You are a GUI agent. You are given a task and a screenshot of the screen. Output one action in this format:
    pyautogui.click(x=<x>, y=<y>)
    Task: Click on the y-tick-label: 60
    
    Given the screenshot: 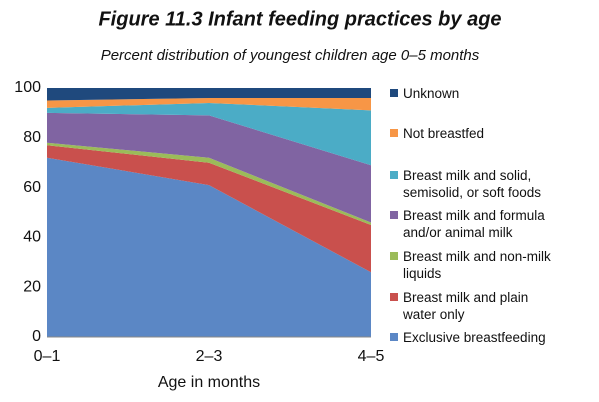 What is the action you would take?
    pyautogui.click(x=32, y=187)
    